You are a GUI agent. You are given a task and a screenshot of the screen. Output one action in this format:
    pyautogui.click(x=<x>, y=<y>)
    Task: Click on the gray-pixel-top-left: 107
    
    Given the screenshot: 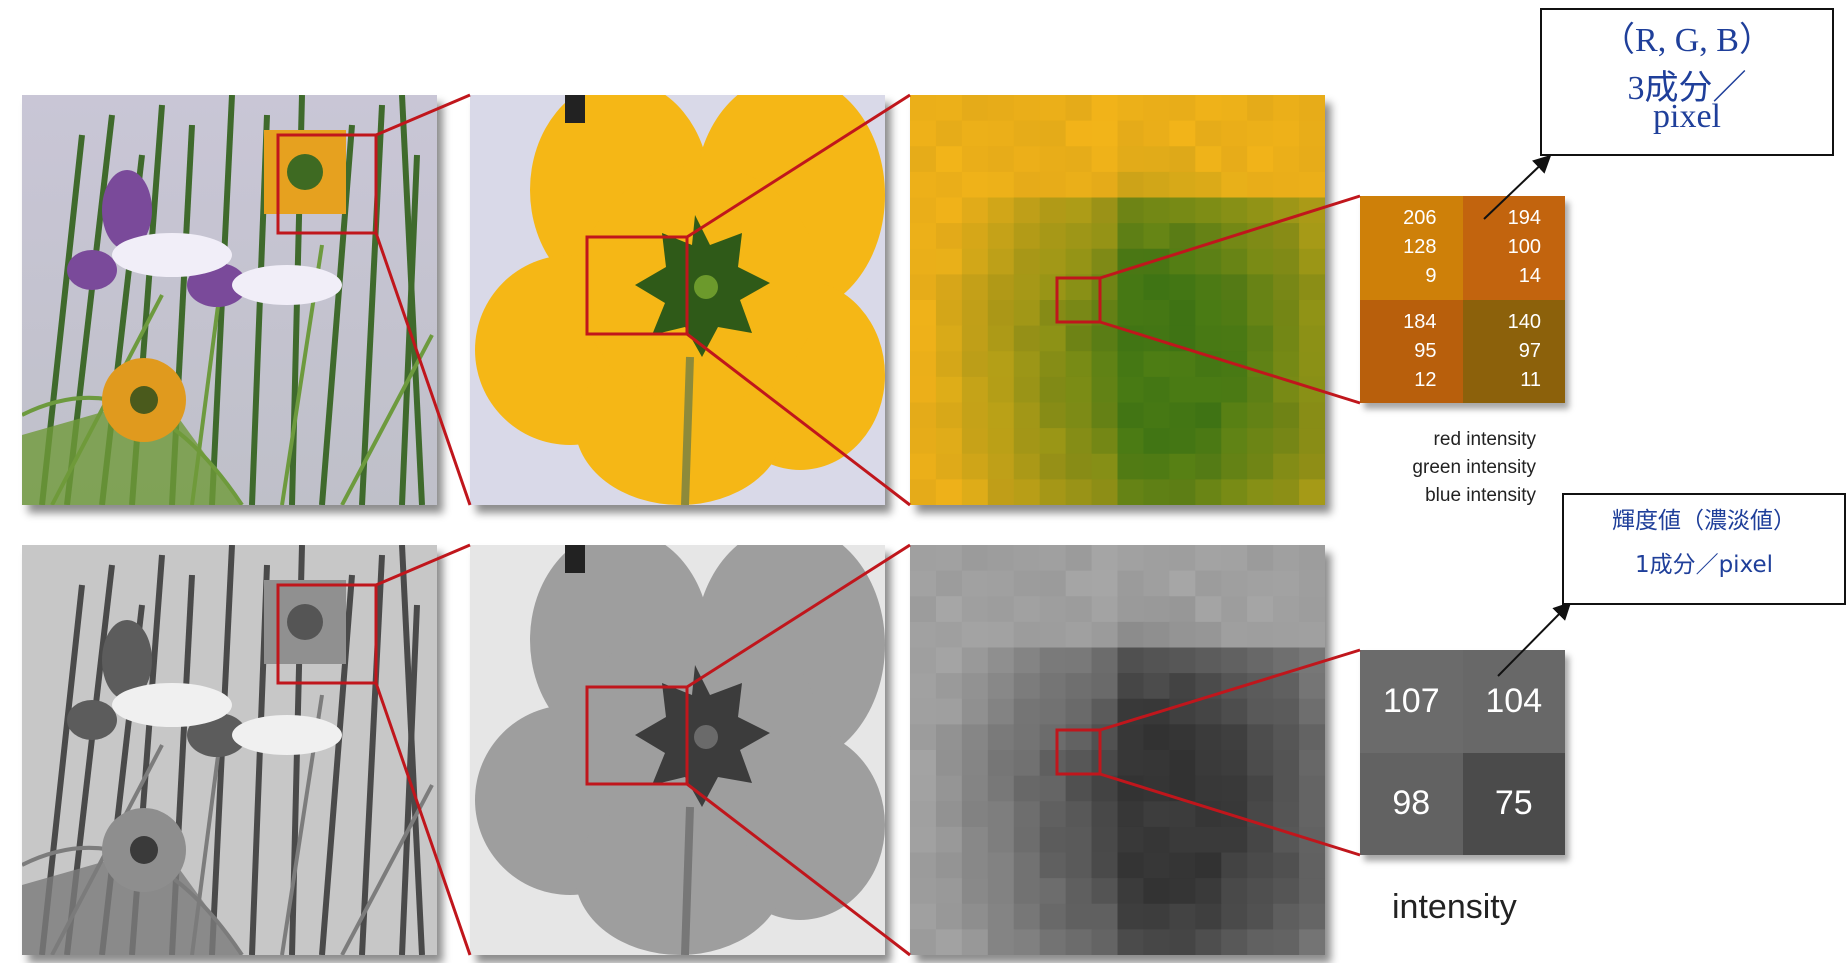 What is the action you would take?
    pyautogui.click(x=1411, y=701)
    